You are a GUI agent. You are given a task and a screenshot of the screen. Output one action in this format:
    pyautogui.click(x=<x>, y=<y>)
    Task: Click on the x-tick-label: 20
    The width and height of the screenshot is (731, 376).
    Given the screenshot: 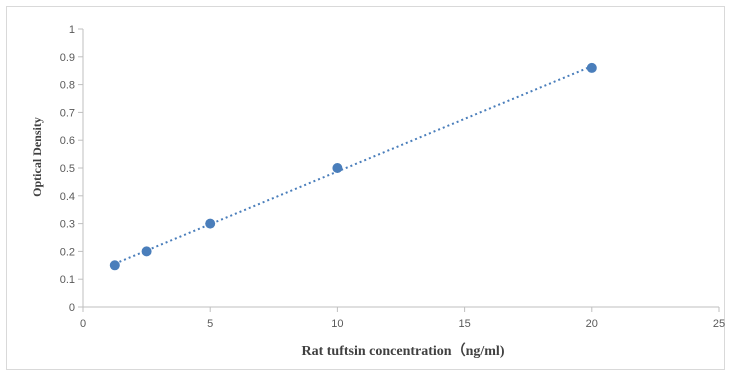 What is the action you would take?
    pyautogui.click(x=592, y=324)
    